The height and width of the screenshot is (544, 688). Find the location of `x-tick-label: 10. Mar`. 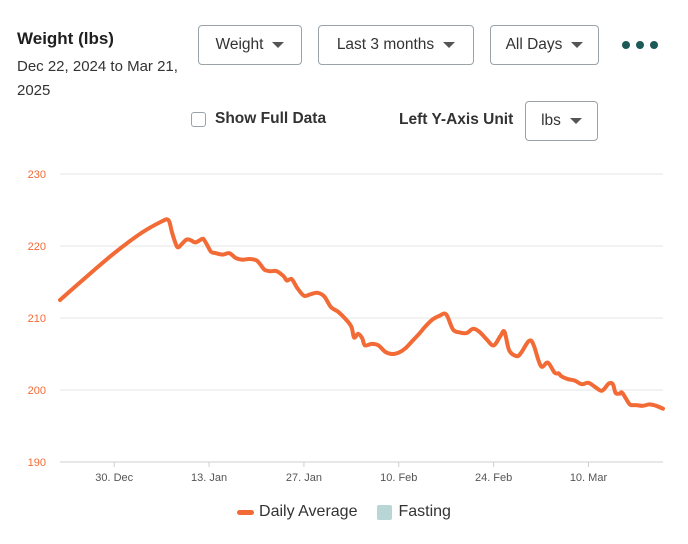

x-tick-label: 10. Mar is located at coordinates (589, 478).